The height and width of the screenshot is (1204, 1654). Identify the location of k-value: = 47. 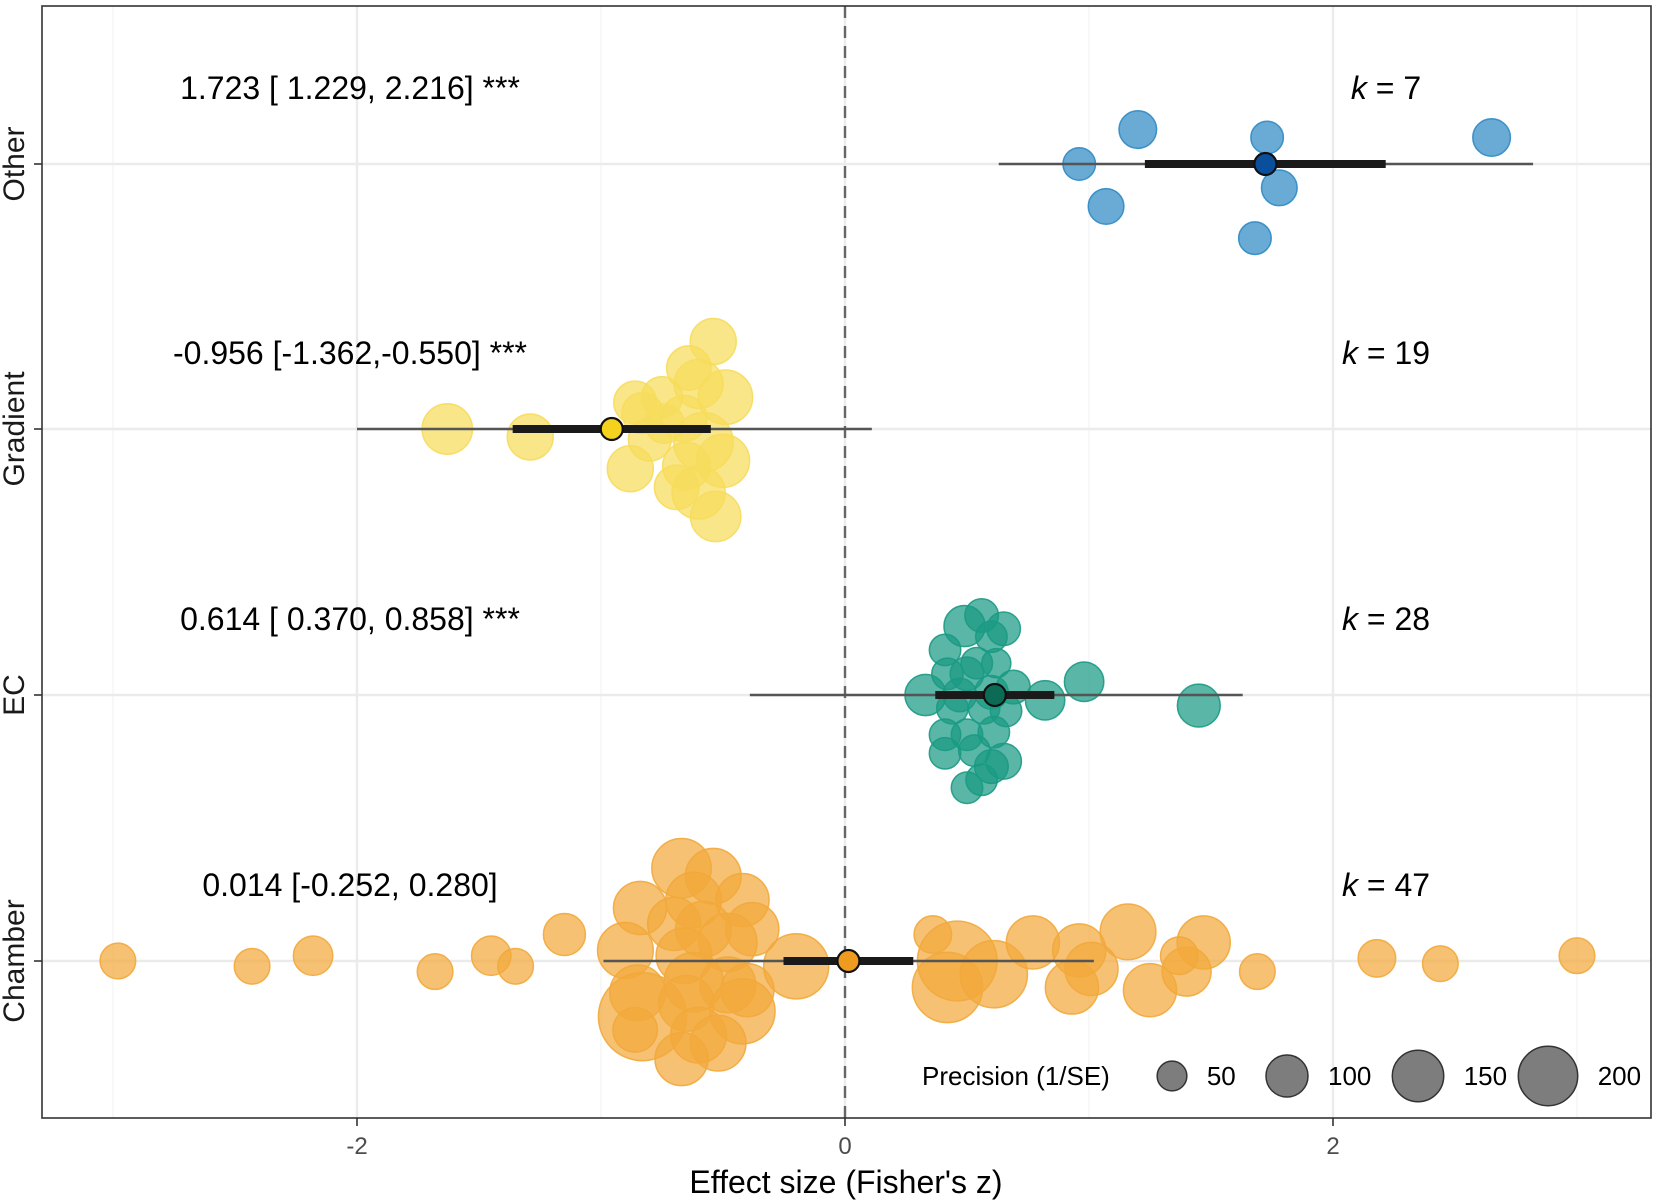
(1394, 885).